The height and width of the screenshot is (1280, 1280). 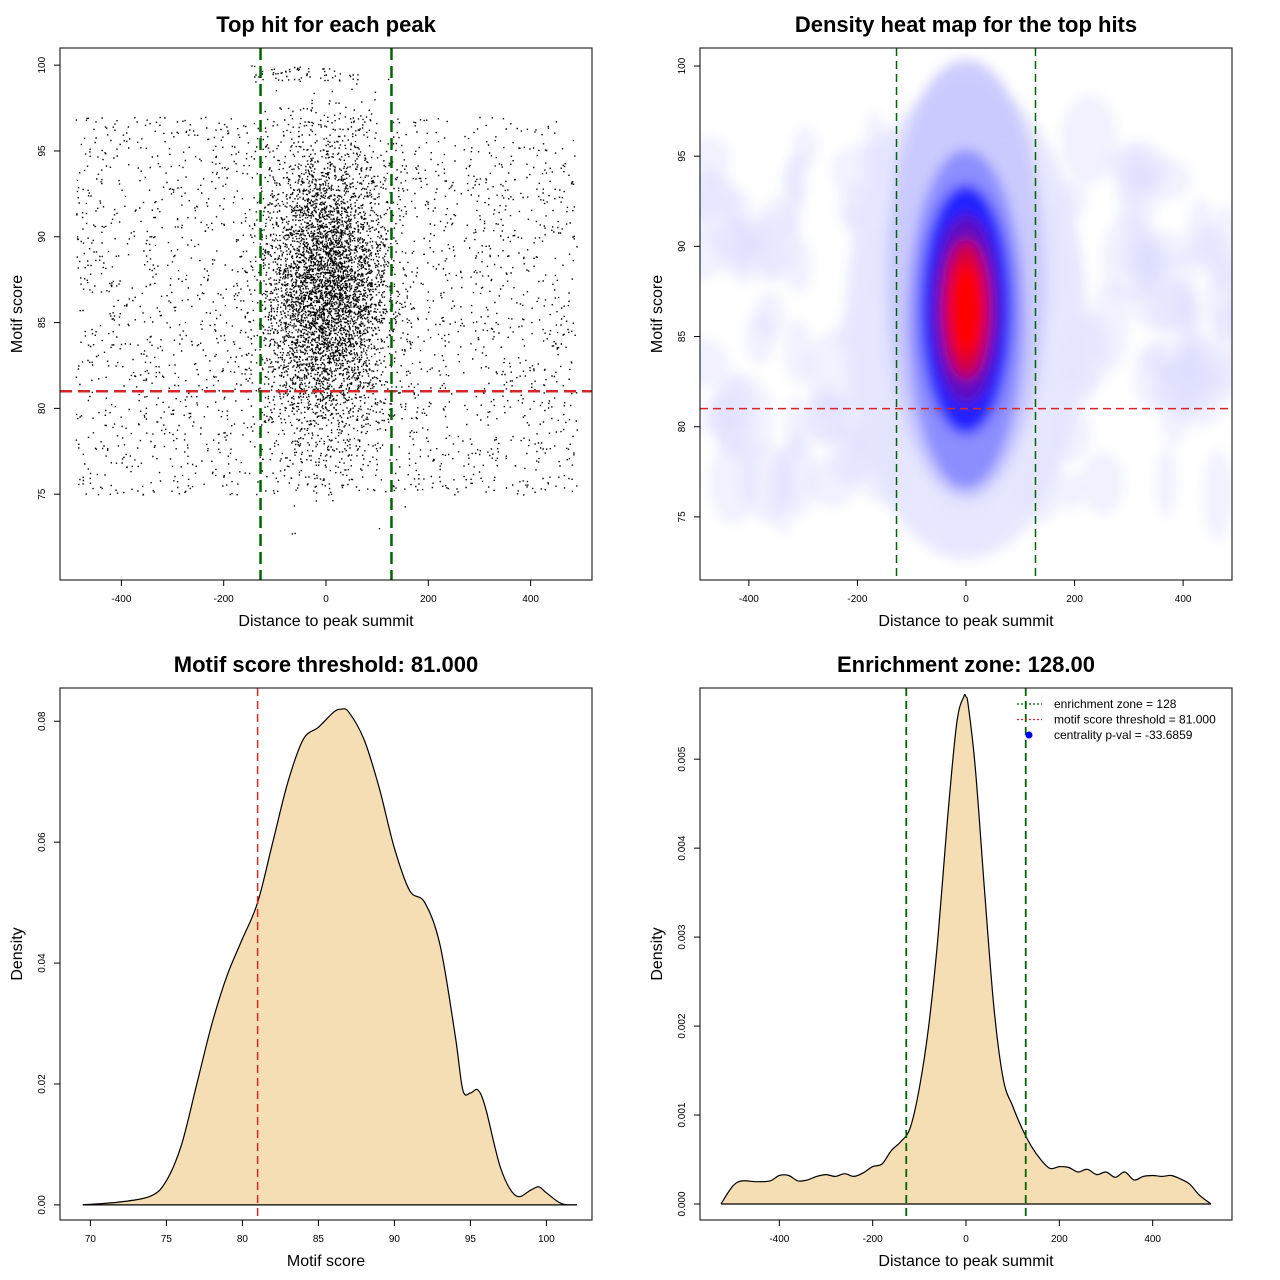 What do you see at coordinates (243, 1239) in the screenshot?
I see `x-tick-label: 80` at bounding box center [243, 1239].